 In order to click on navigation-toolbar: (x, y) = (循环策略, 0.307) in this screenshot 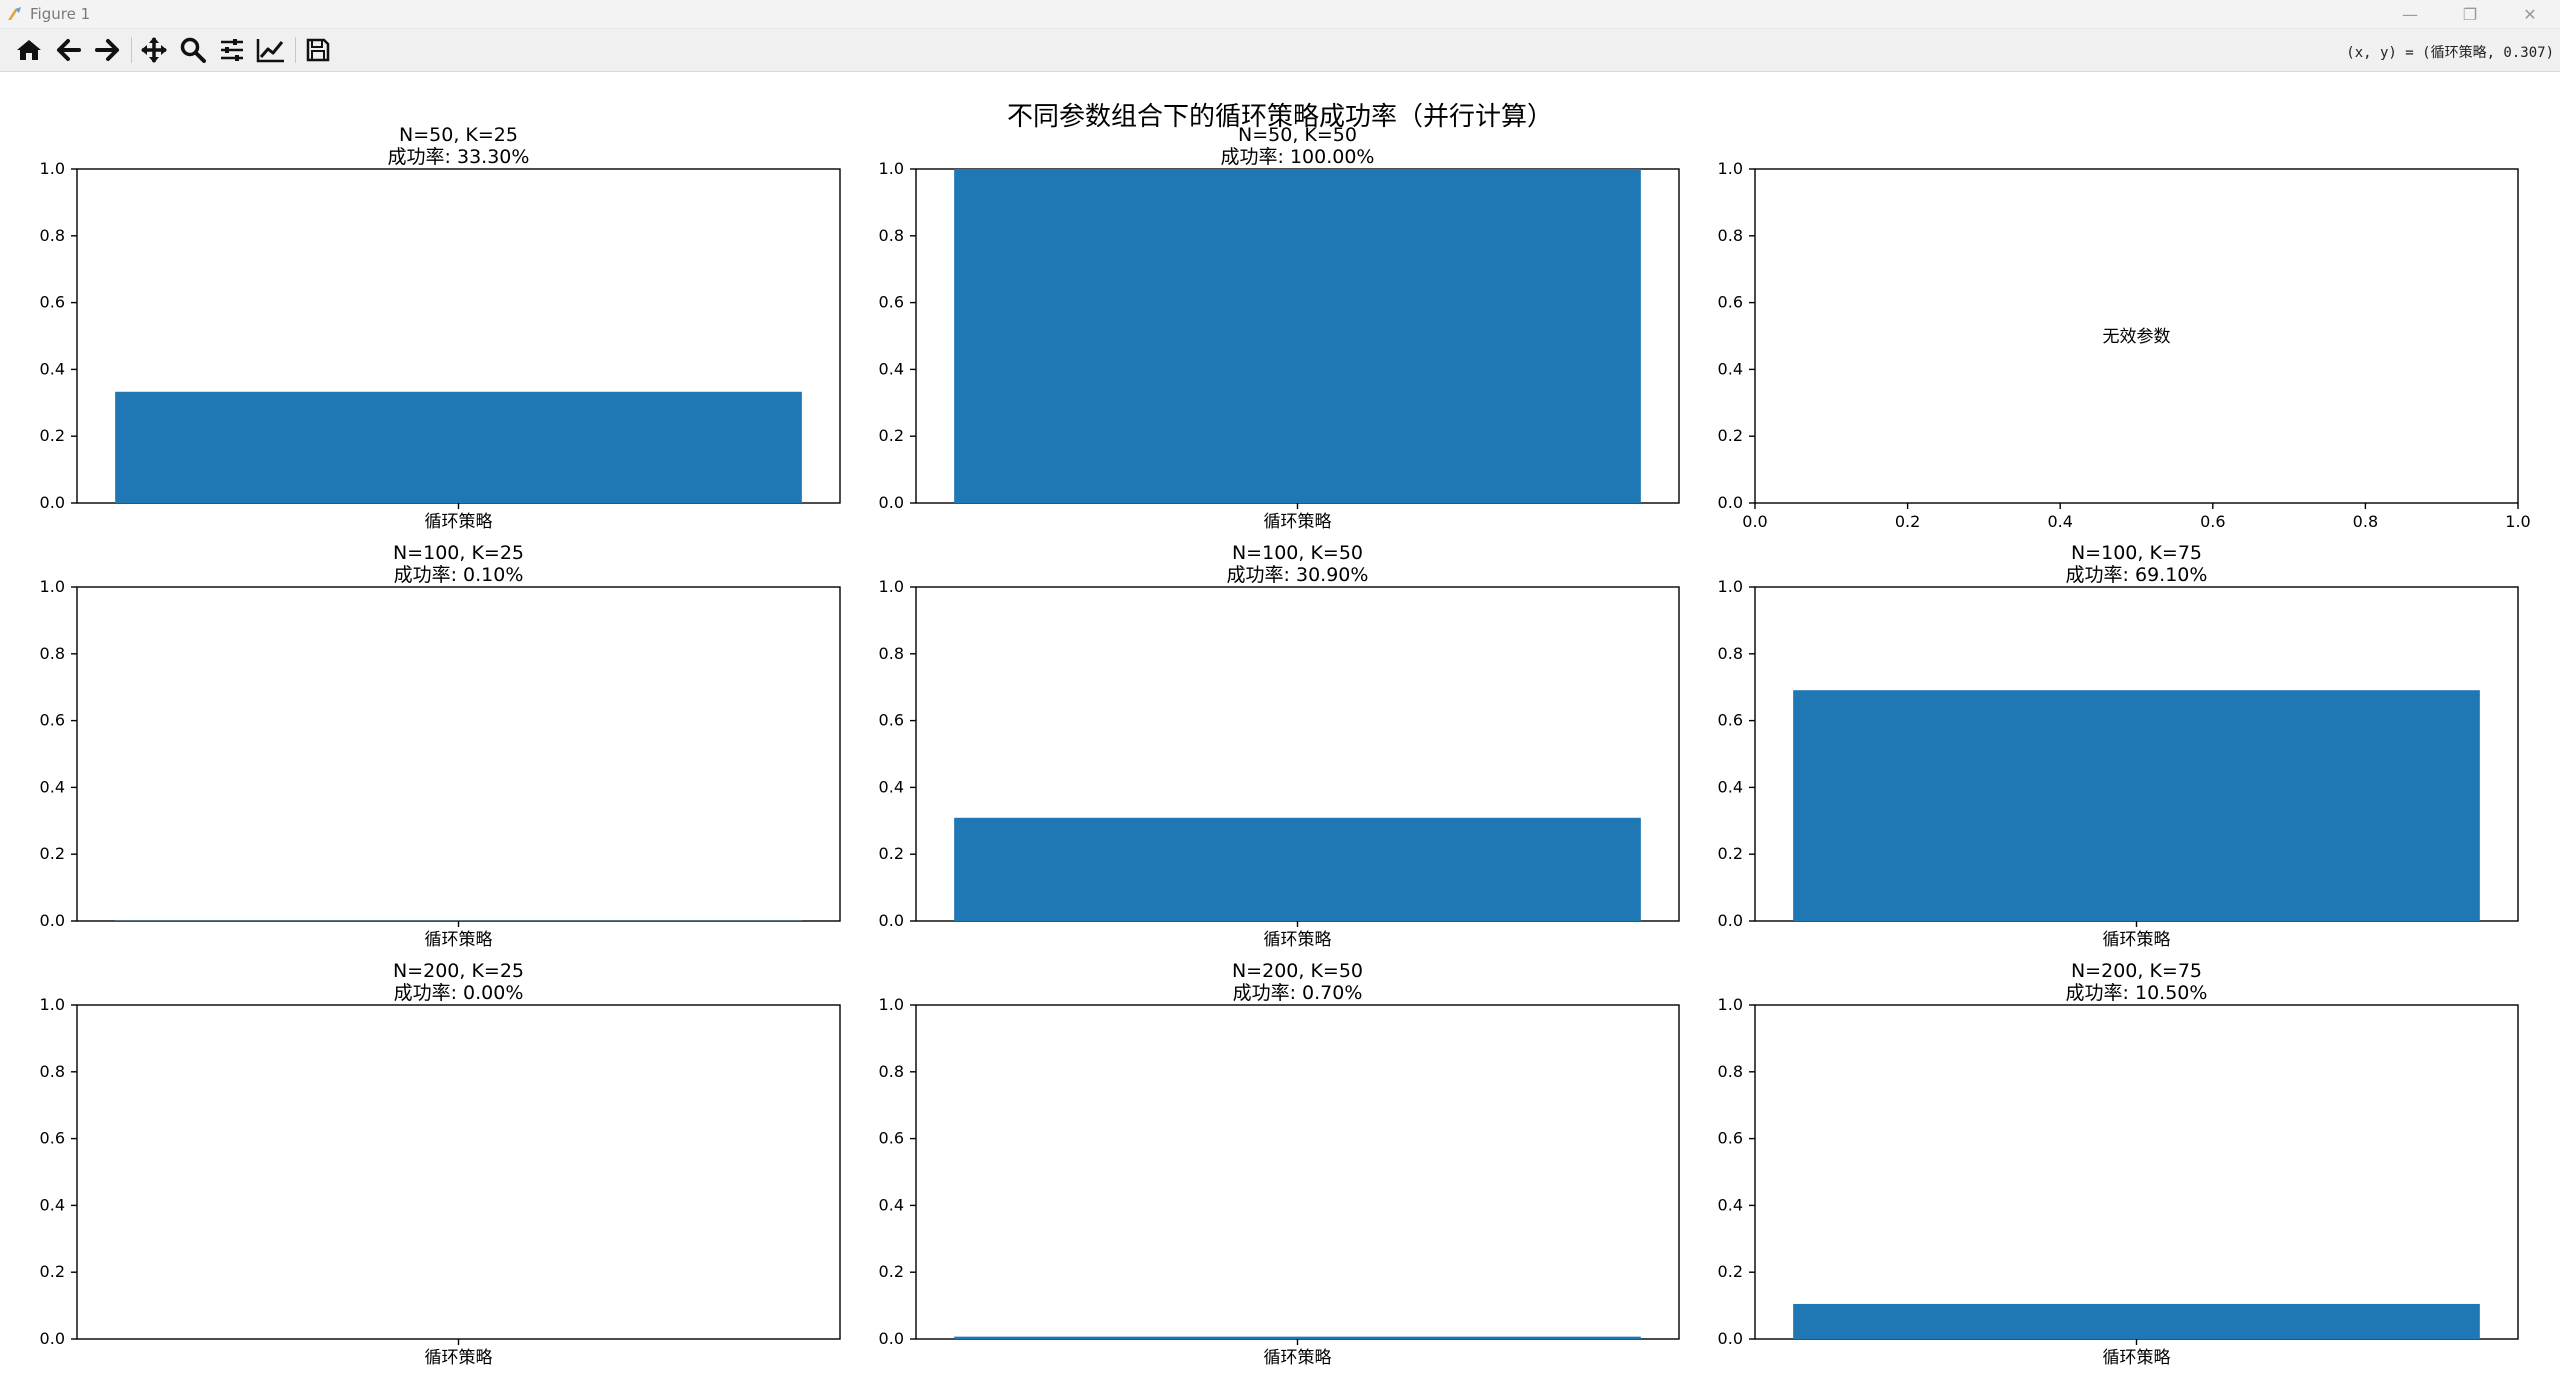, I will do `click(1280, 50)`.